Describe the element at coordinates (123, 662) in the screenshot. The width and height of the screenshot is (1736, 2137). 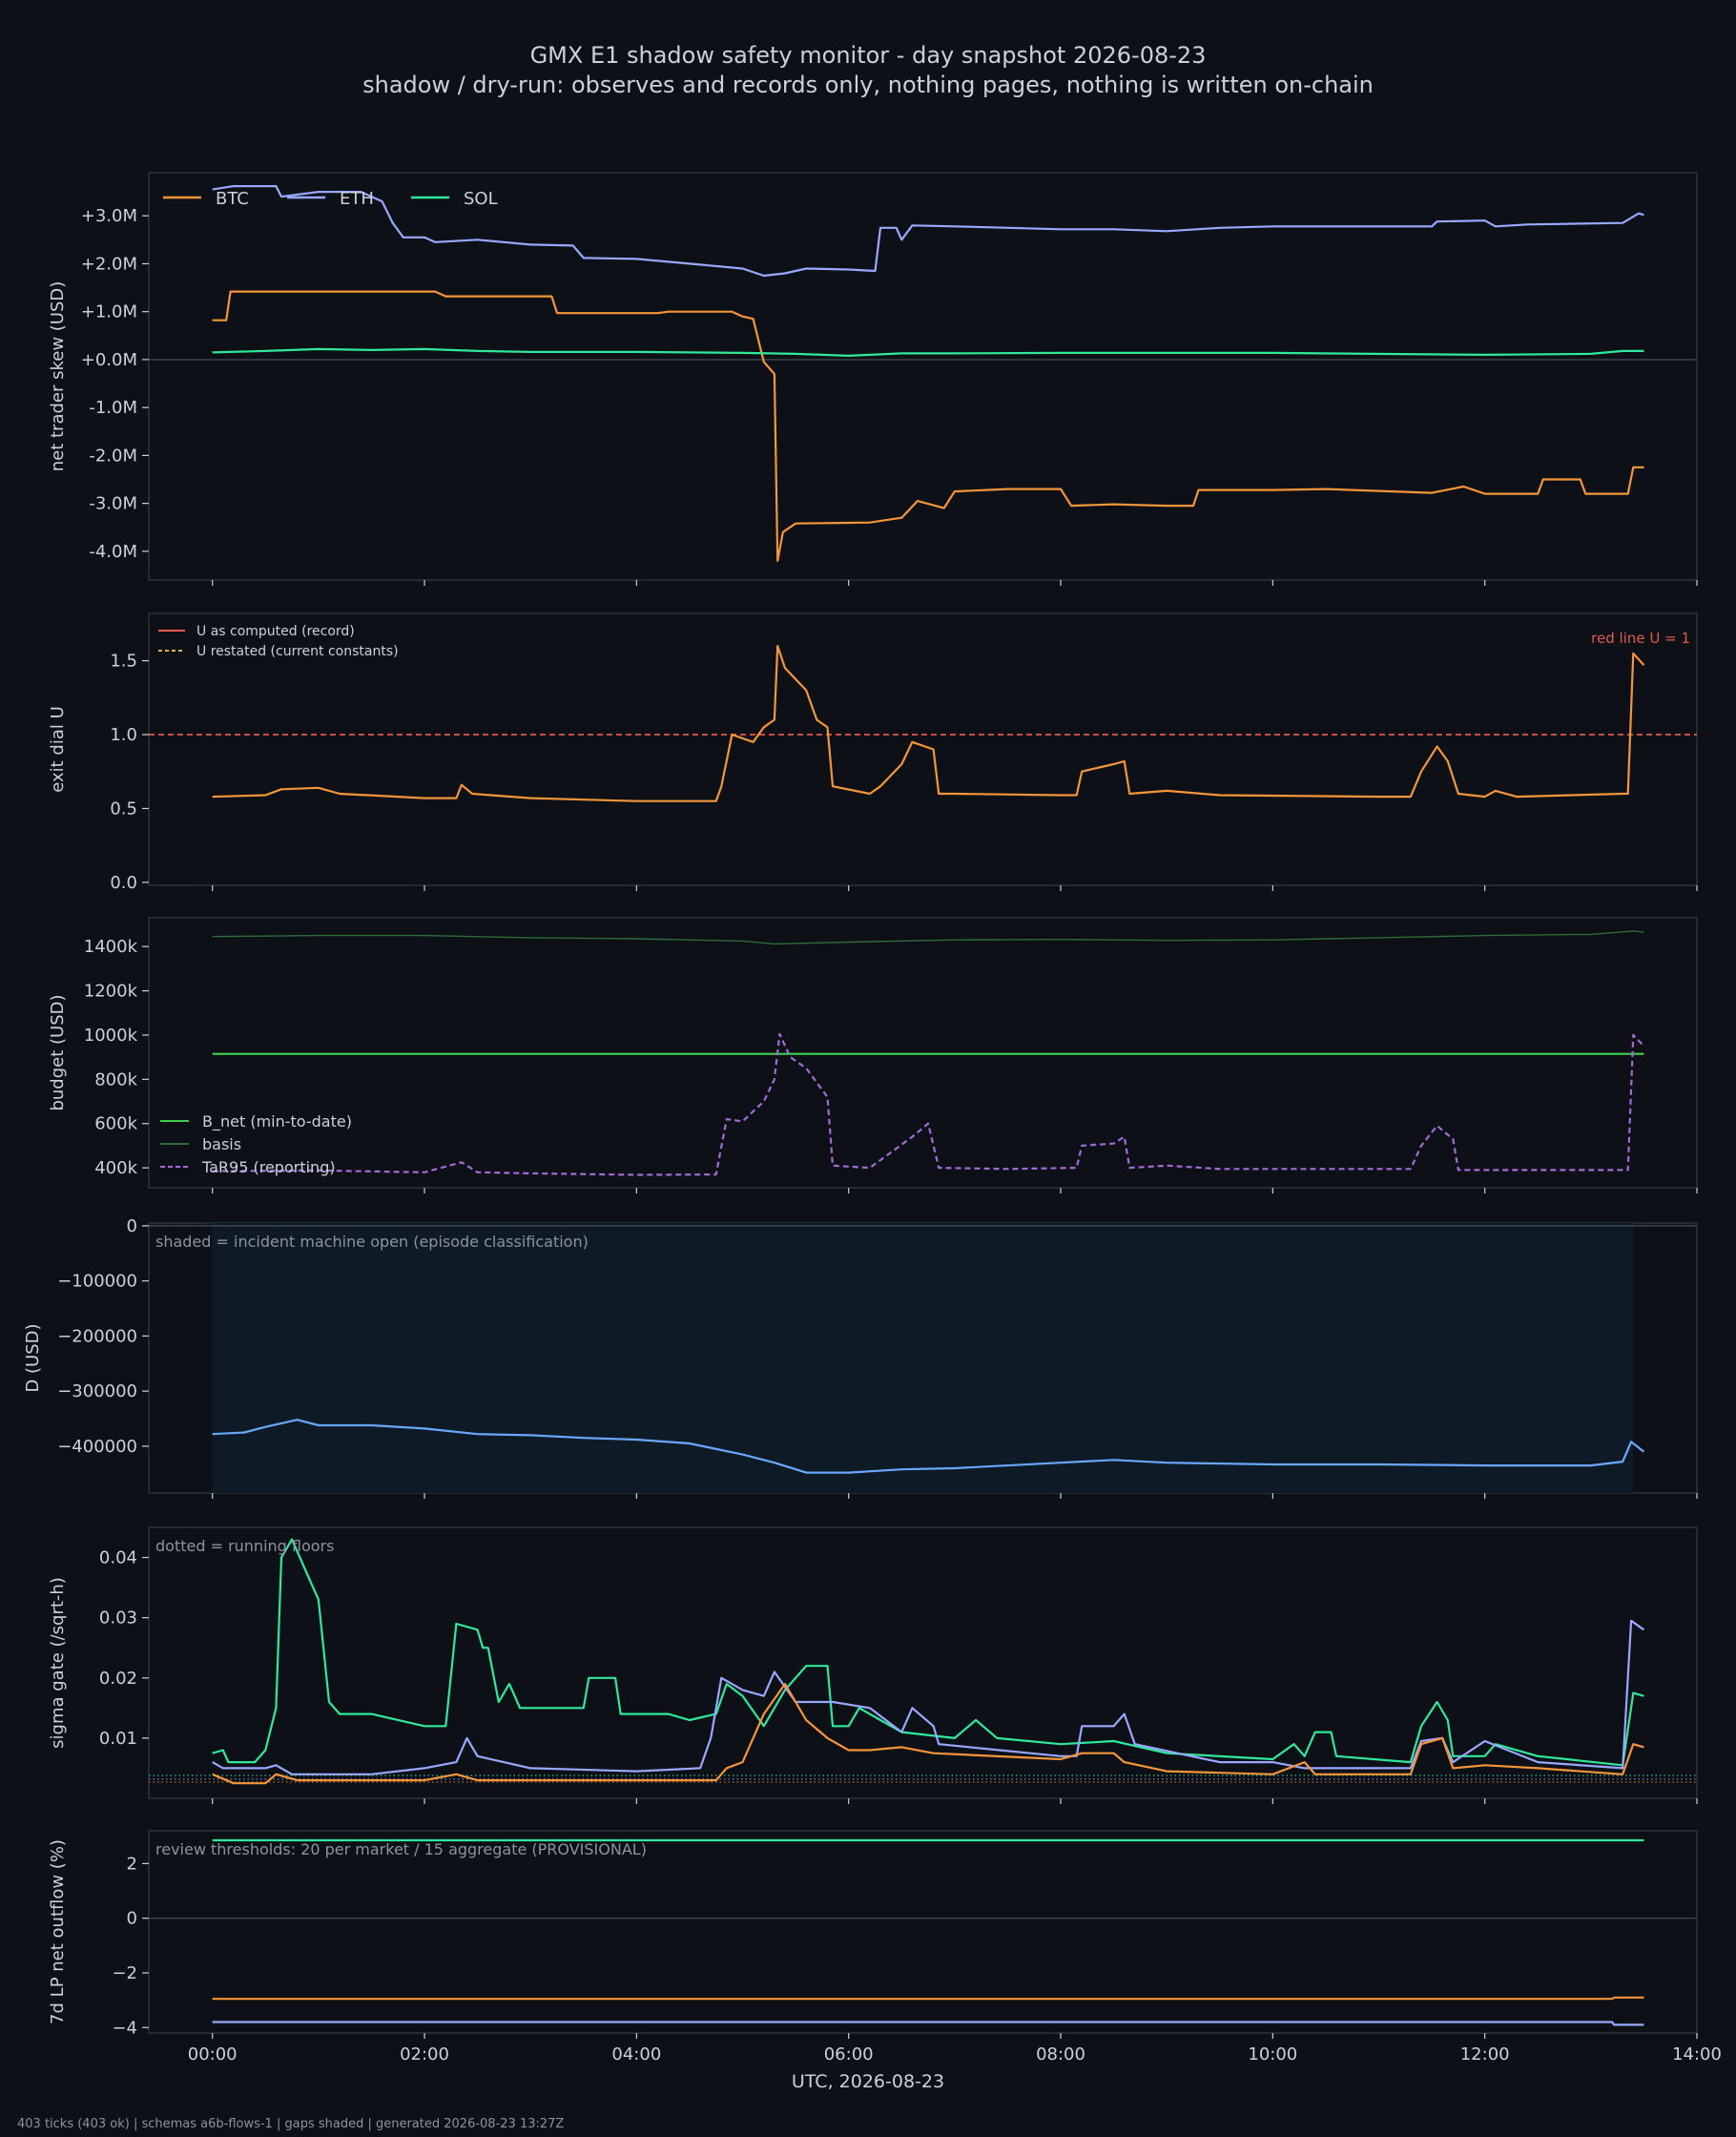
I see `y-tick-label: 1.5` at that location.